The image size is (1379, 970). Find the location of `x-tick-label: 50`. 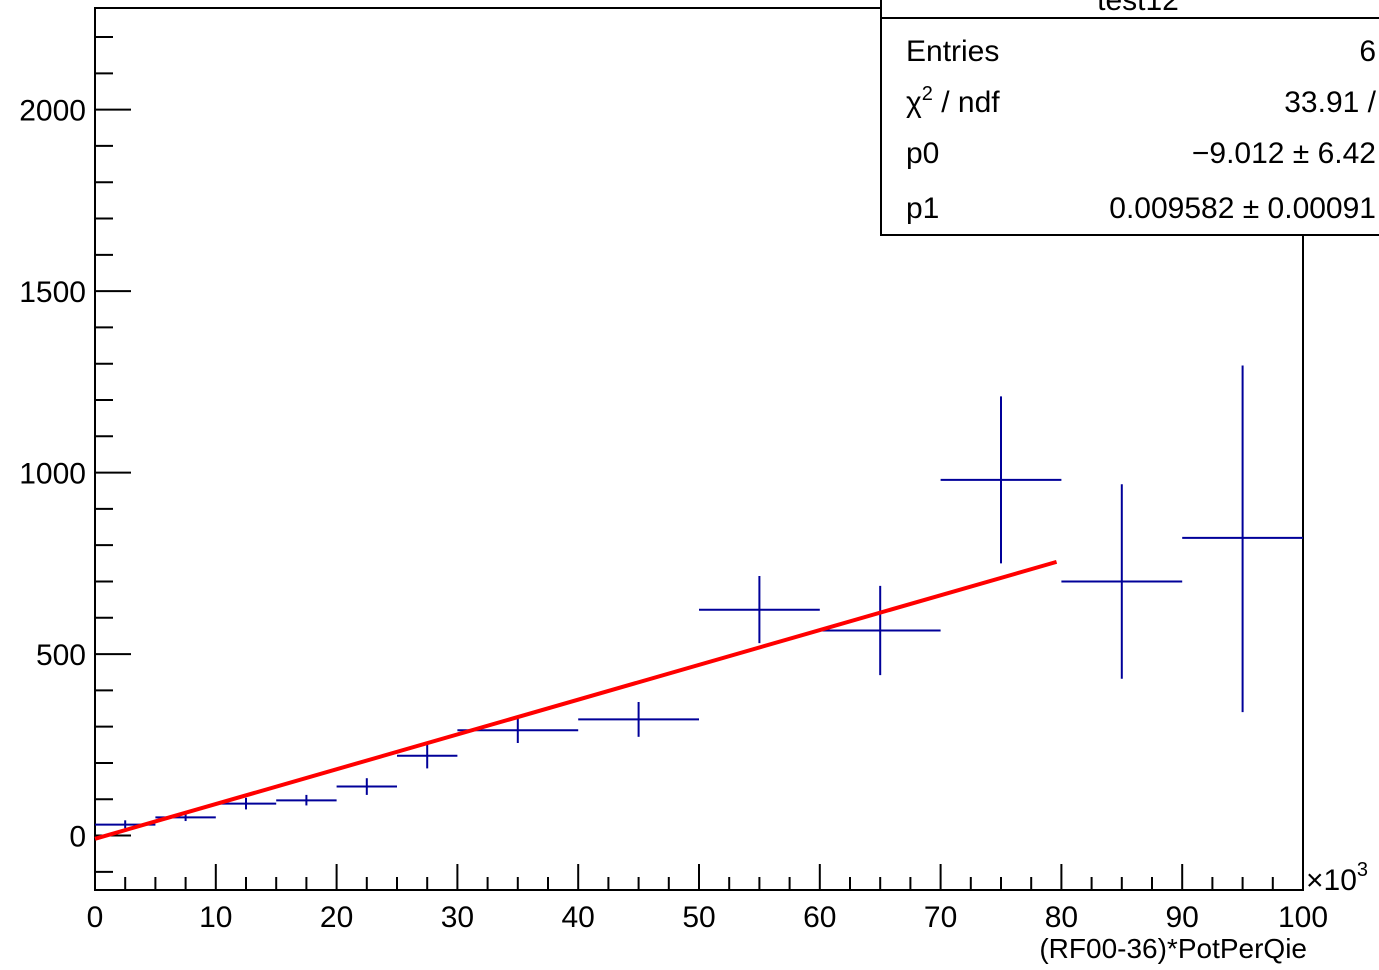

x-tick-label: 50 is located at coordinates (698, 917).